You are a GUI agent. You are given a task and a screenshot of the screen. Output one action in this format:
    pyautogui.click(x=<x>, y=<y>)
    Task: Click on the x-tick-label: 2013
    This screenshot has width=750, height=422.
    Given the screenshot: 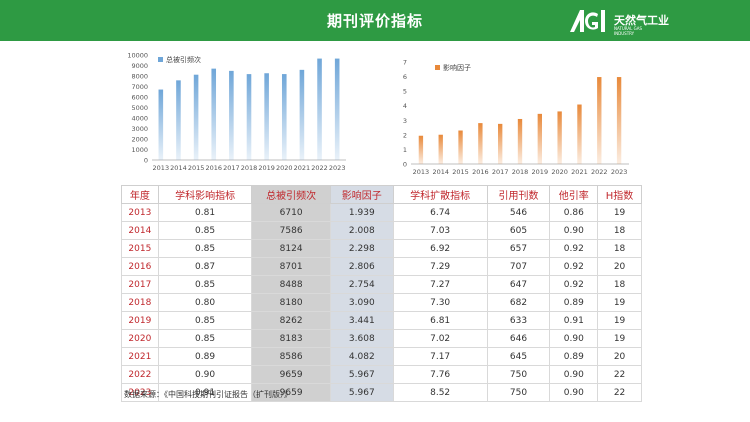 What is the action you would take?
    pyautogui.click(x=421, y=172)
    